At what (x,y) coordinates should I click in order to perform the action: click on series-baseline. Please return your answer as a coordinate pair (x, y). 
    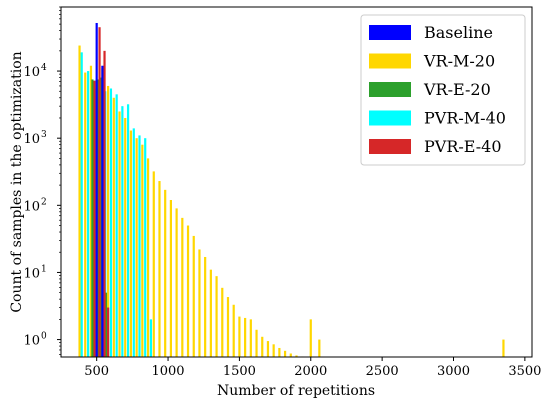
    Looking at the image, I should click on (99, 190).